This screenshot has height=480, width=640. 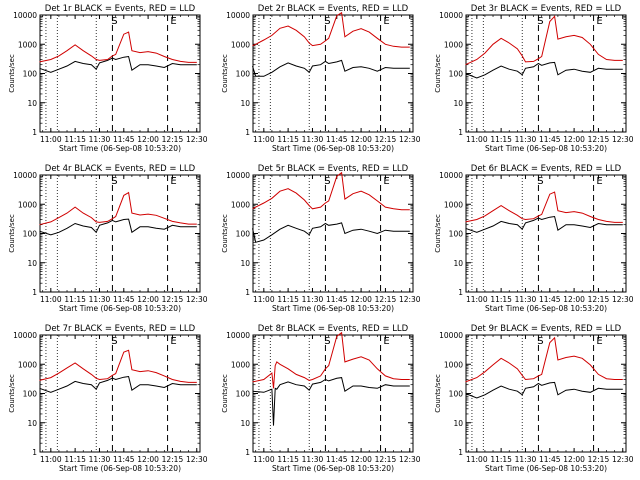 I want to click on chart-title: Det 8r BLACK = Events, RED = LLD, so click(x=333, y=329).